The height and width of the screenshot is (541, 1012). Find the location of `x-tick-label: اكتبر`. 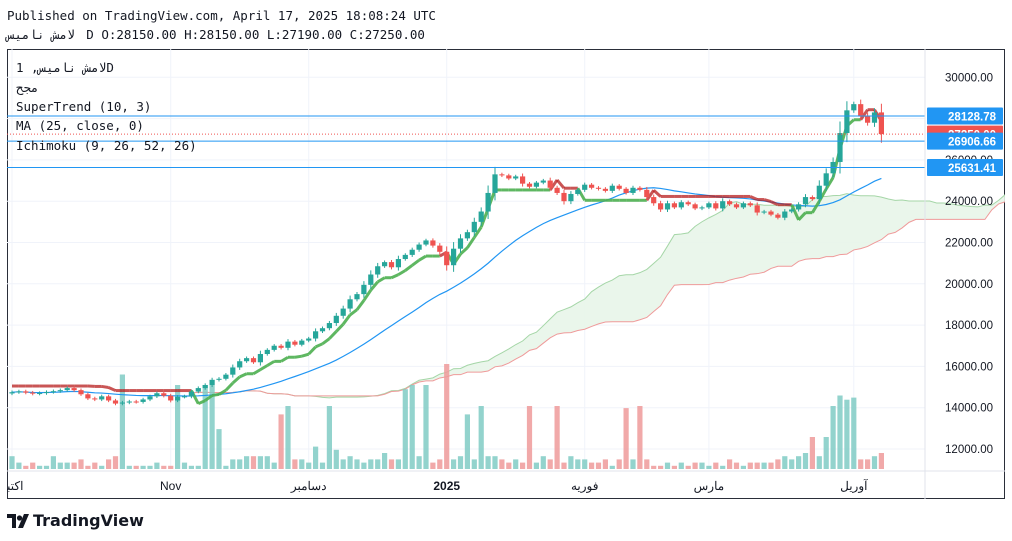

x-tick-label: اكتبر is located at coordinates (15, 486).